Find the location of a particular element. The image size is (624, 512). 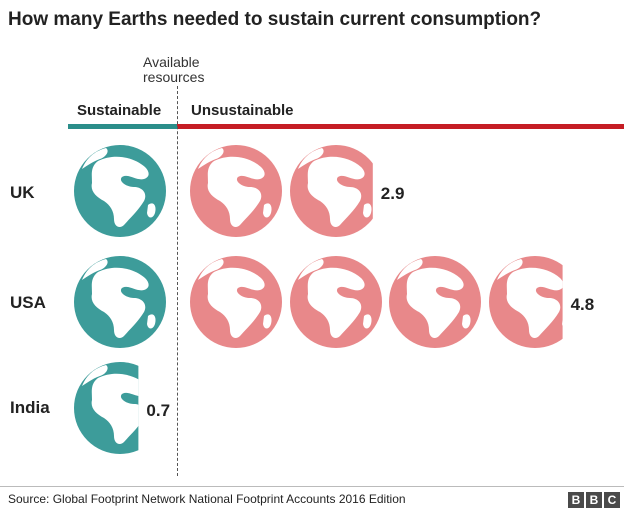

footer-divider is located at coordinates (312, 486).